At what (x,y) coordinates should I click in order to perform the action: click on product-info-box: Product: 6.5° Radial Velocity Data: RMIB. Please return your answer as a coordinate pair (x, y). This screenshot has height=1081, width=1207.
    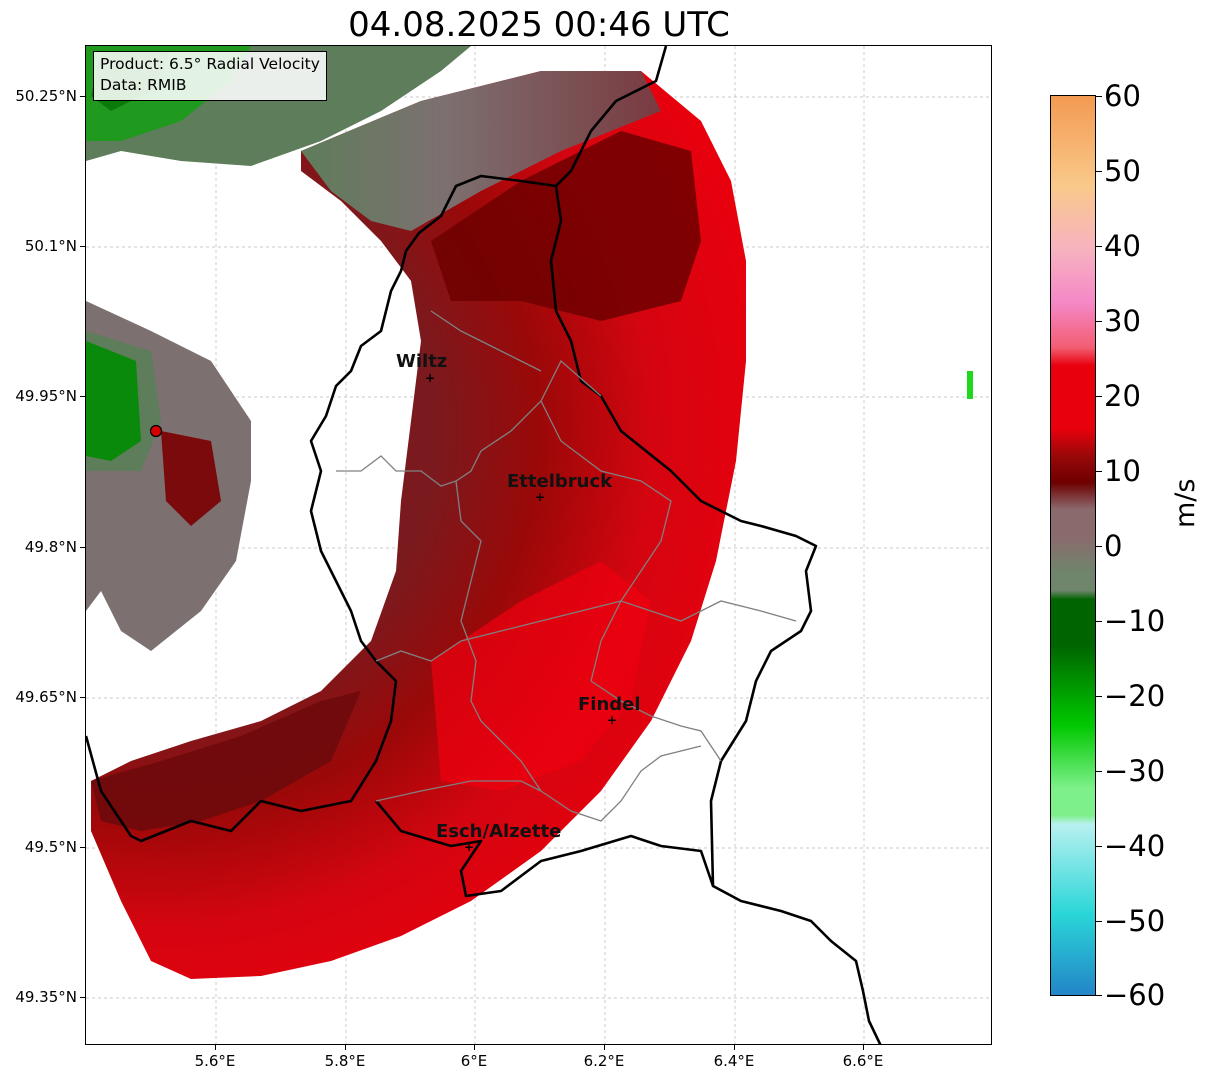
    Looking at the image, I should click on (210, 76).